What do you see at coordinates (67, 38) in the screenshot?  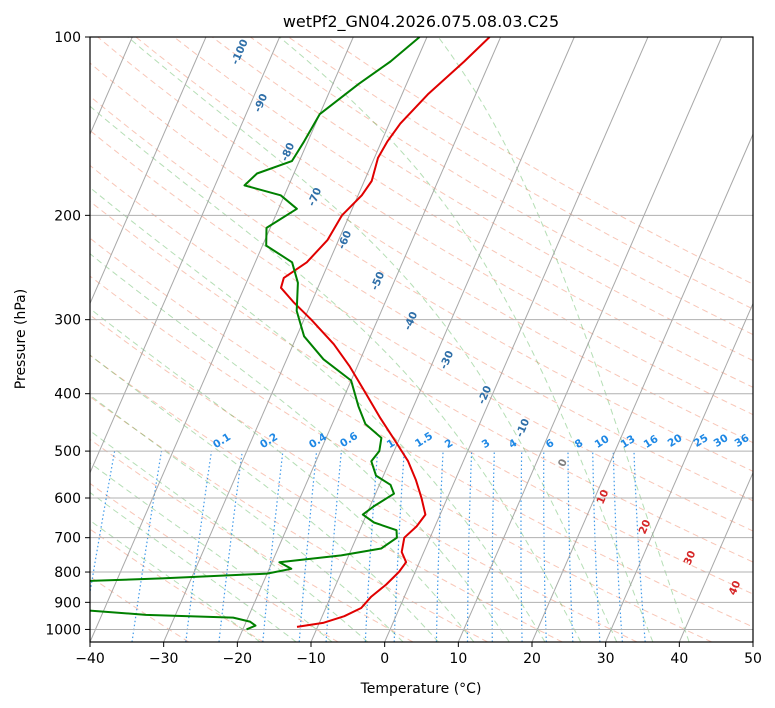 I see `y-tick-label: 100` at bounding box center [67, 38].